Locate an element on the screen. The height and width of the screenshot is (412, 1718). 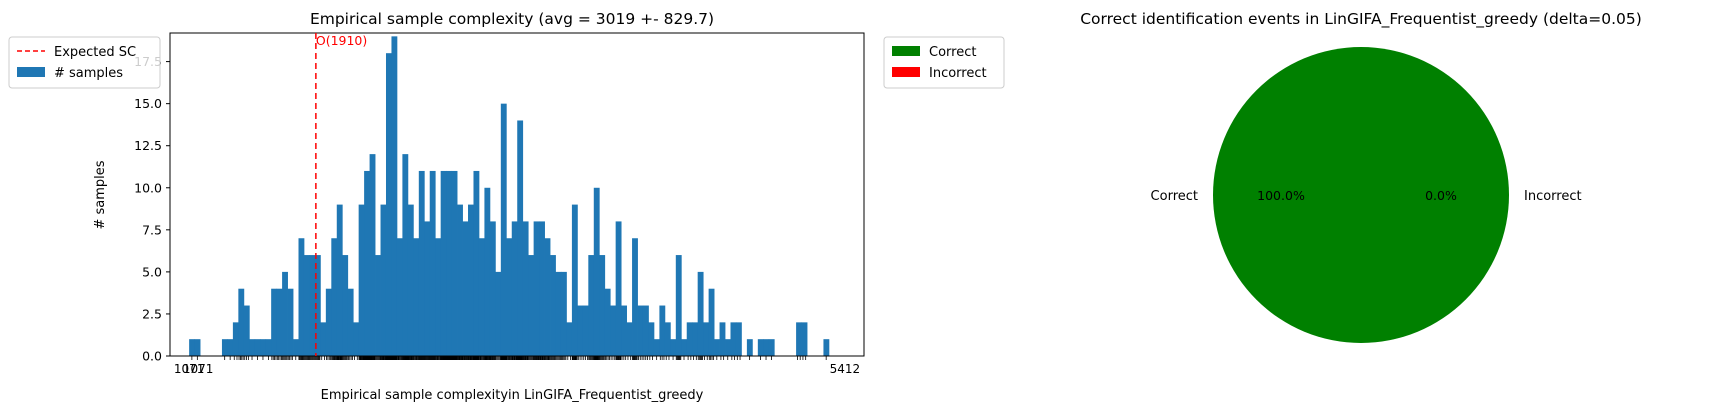
legend-correct-label: Correct is located at coordinates (952, 52).